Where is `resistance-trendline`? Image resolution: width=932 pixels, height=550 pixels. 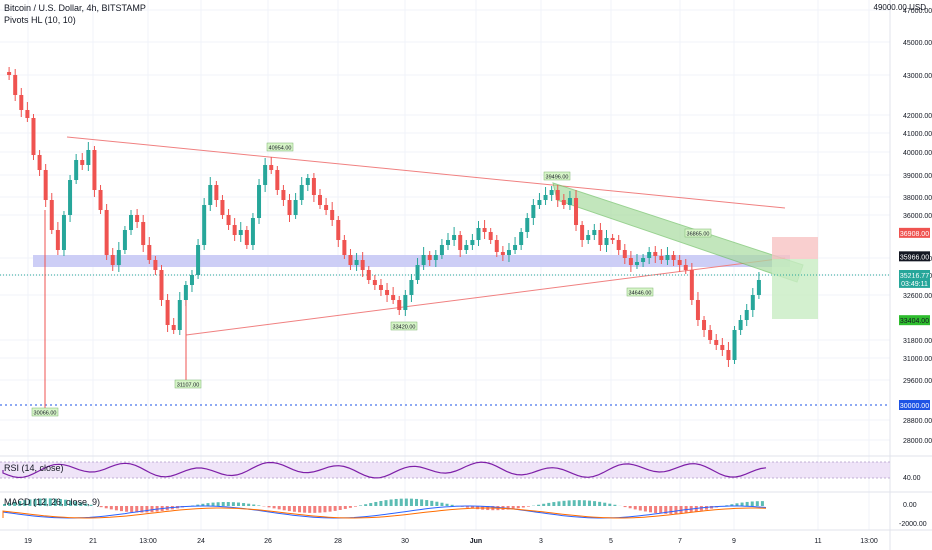 resistance-trendline is located at coordinates (426, 172).